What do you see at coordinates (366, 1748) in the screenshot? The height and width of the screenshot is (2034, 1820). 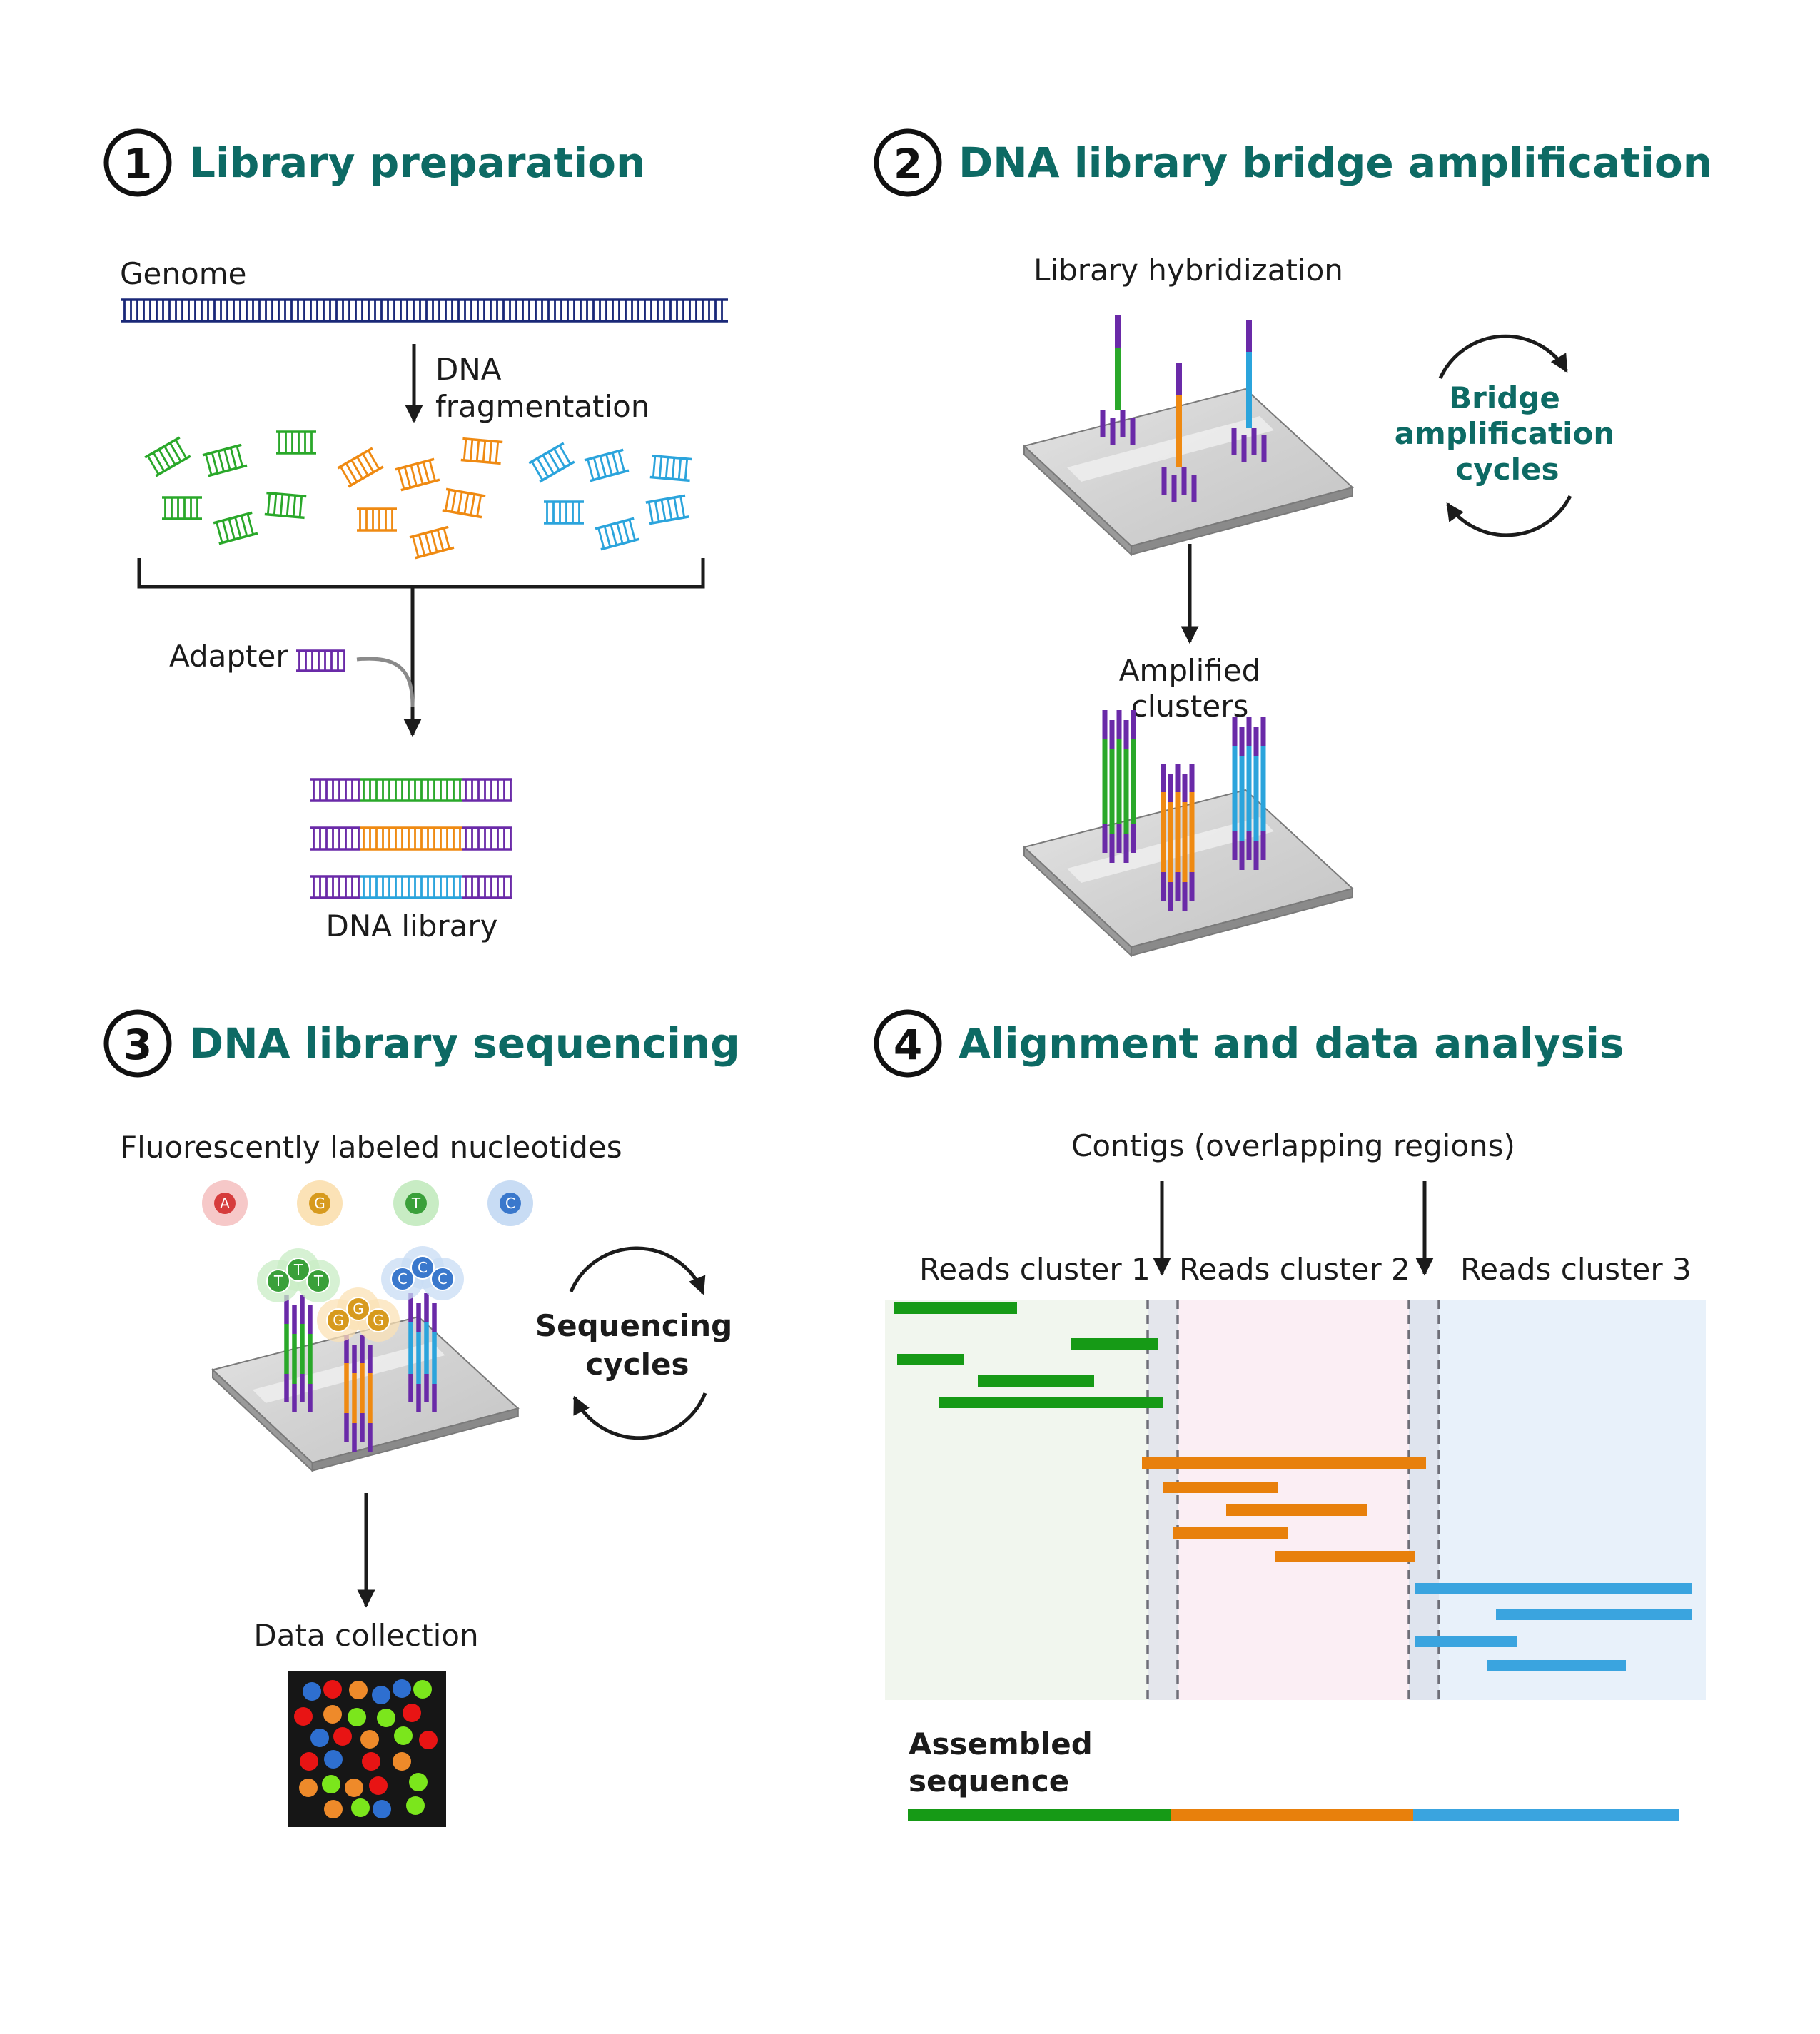 I see `fluorescent-spots` at bounding box center [366, 1748].